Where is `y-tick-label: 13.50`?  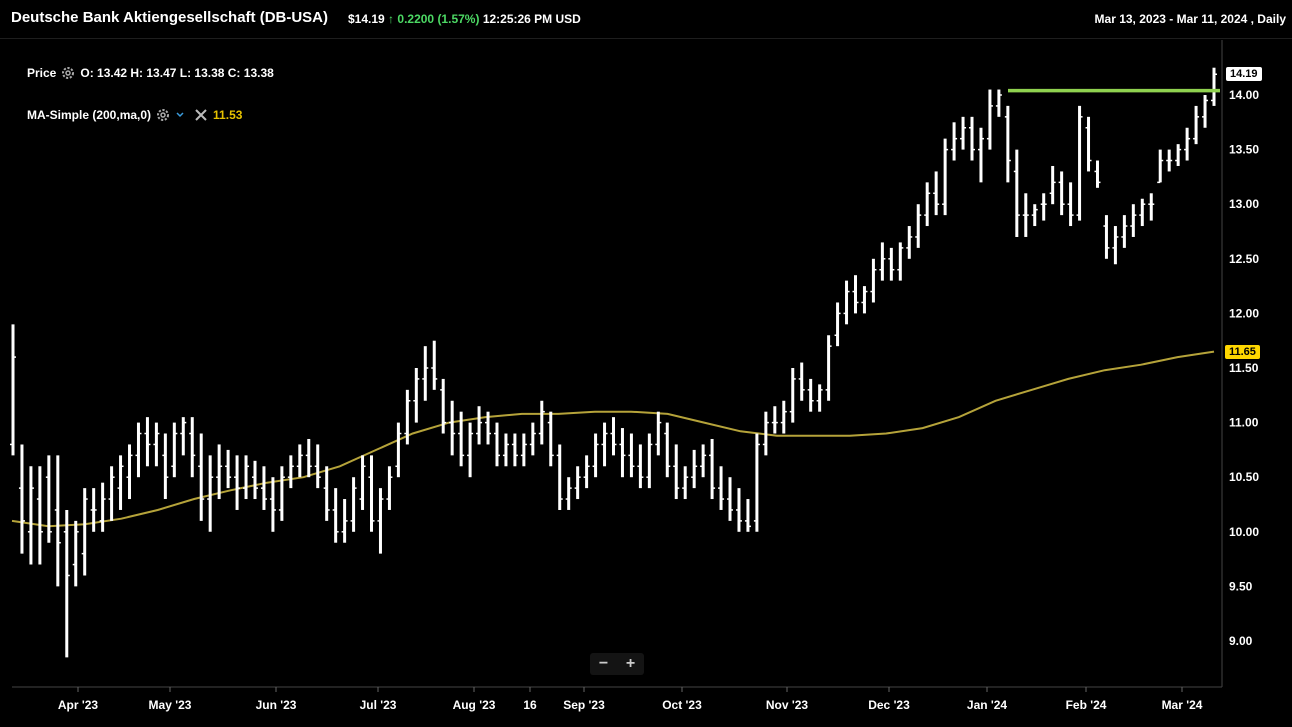 y-tick-label: 13.50 is located at coordinates (1244, 150).